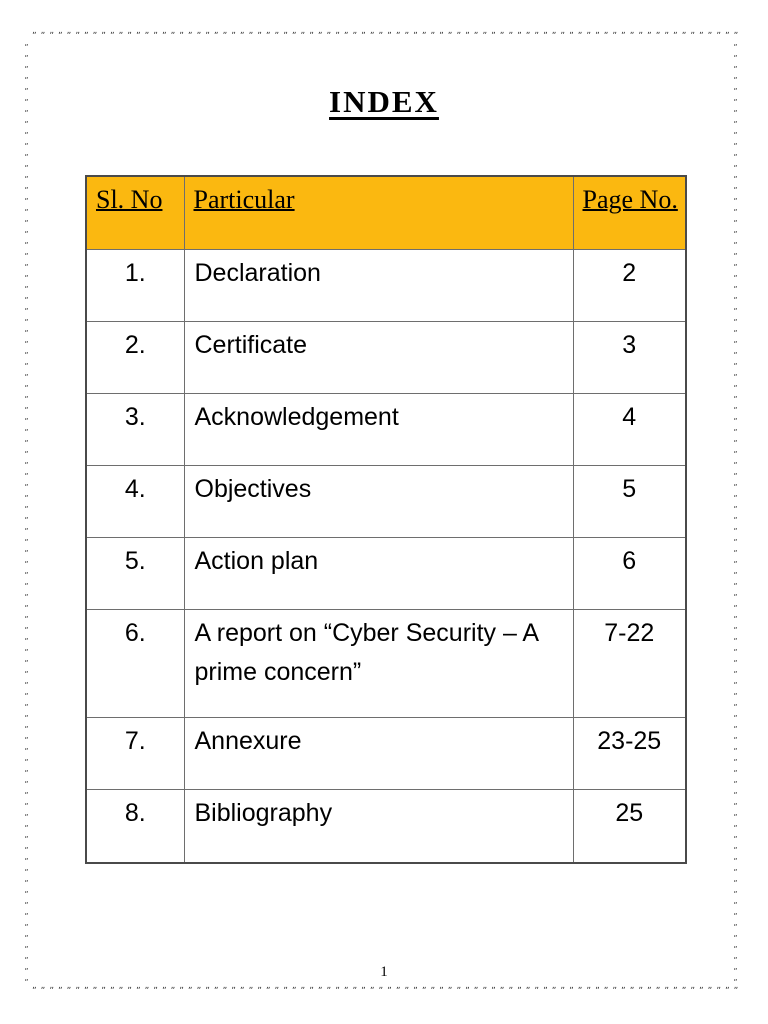  Describe the element at coordinates (629, 663) in the screenshot. I see `page-no-cell: 7-22` at that location.